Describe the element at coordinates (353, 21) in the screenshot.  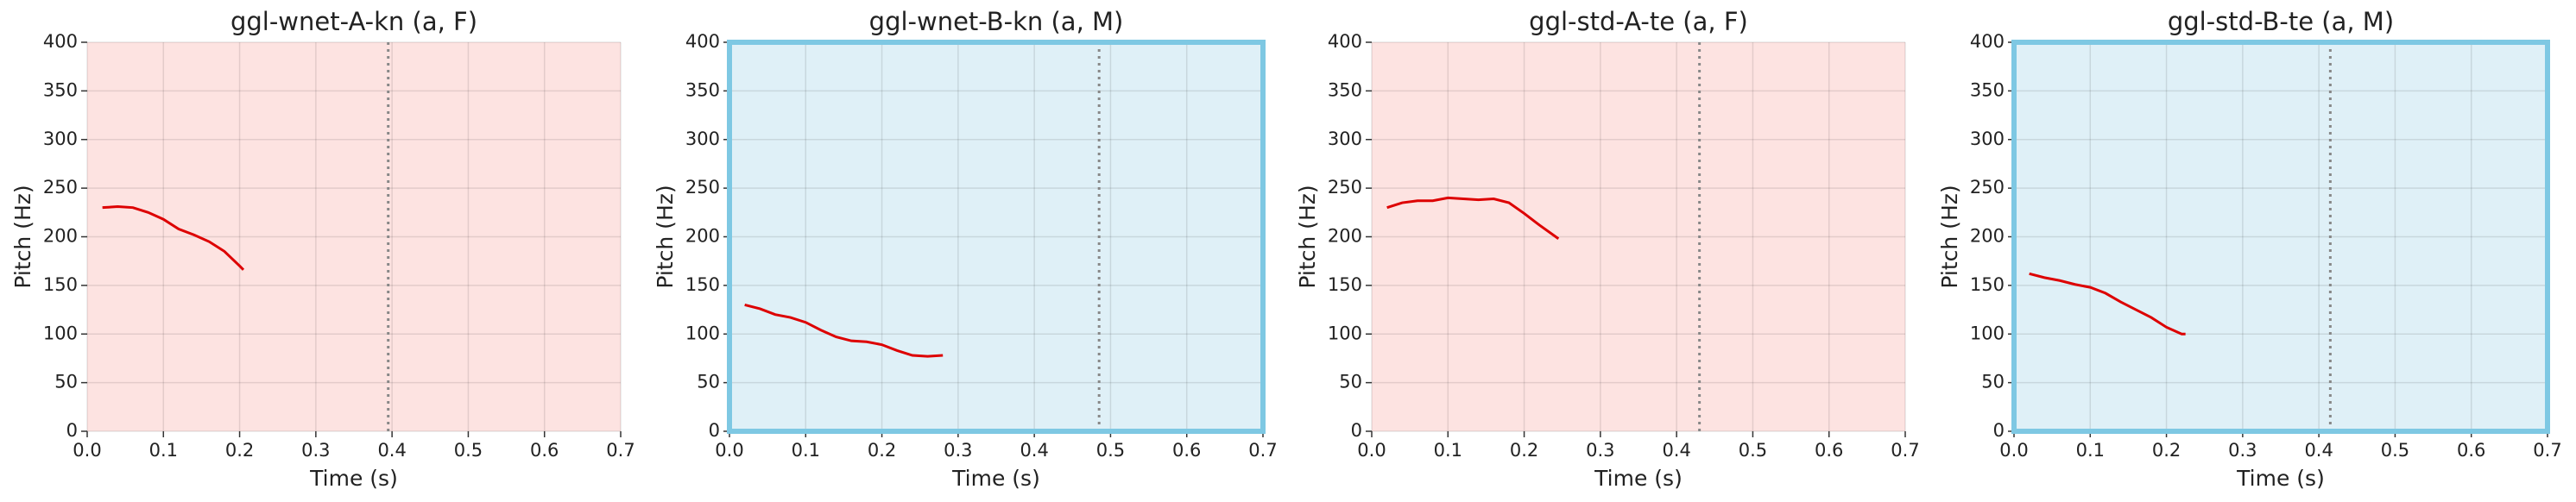
I see `chart-title: ggl-wnet-A-kn (a, F)` at that location.